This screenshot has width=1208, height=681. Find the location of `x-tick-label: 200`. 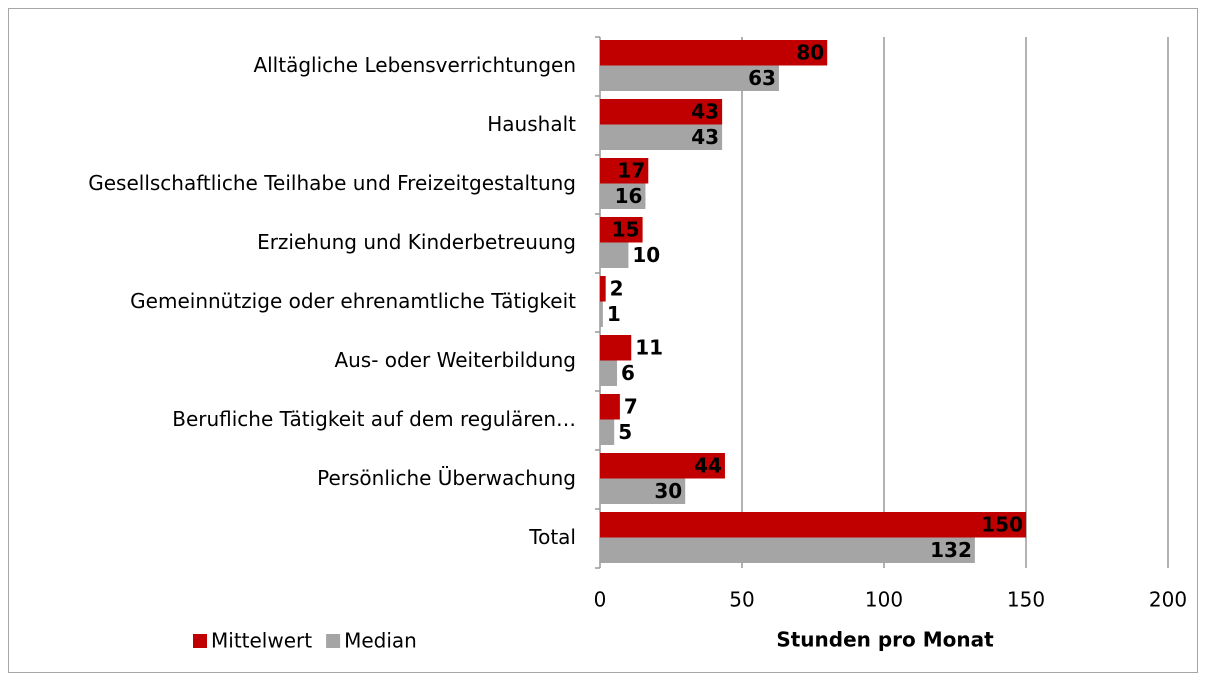

x-tick-label: 200 is located at coordinates (1168, 600).